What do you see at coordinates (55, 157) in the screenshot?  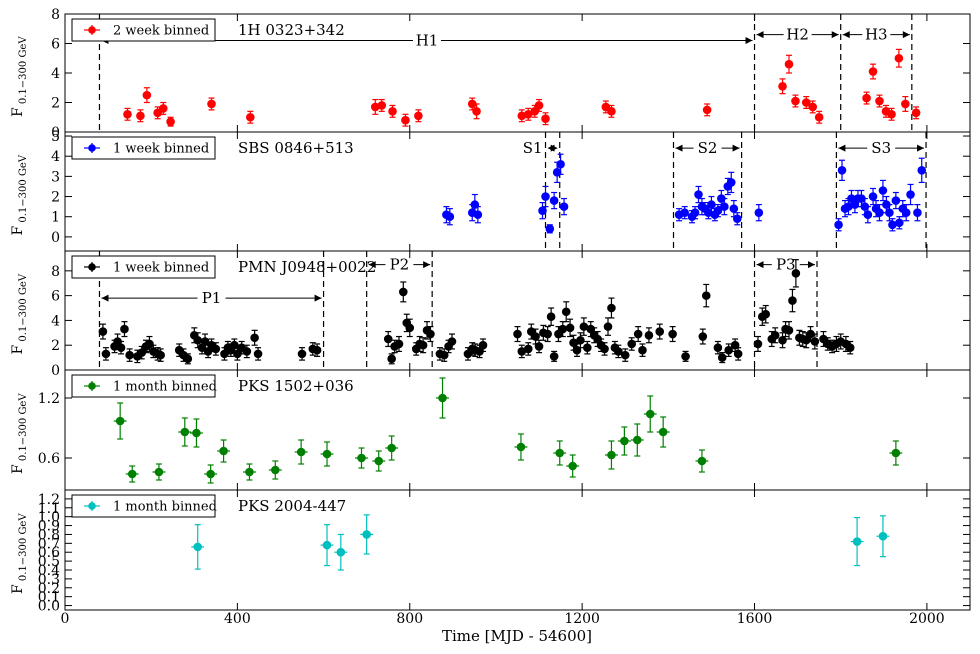 I see `y-tick-label: 4` at bounding box center [55, 157].